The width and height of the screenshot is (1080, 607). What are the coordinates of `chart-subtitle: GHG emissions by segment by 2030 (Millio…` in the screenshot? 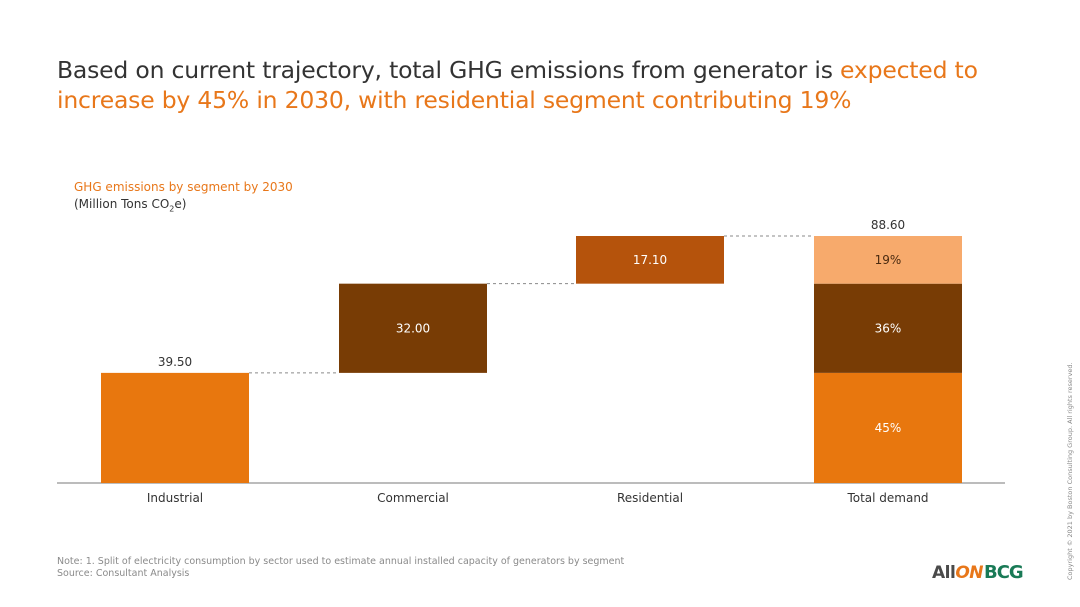 It's located at (183, 198).